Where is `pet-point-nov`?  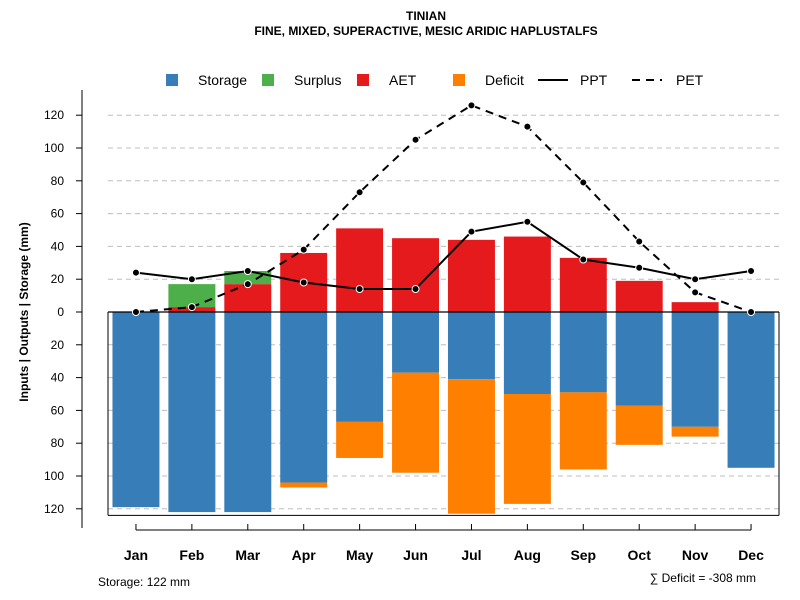 pet-point-nov is located at coordinates (695, 292).